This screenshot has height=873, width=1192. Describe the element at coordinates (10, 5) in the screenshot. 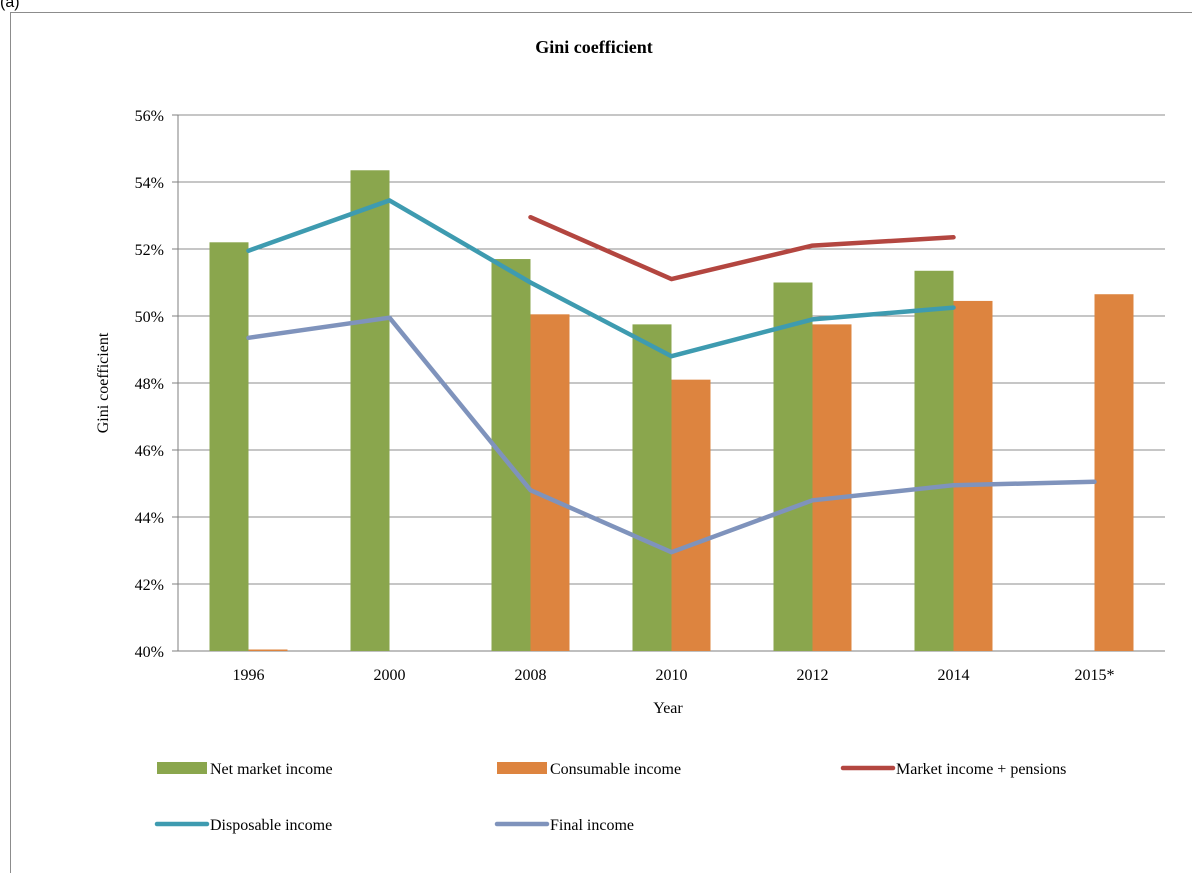

I see `panel-label: (a)` at that location.